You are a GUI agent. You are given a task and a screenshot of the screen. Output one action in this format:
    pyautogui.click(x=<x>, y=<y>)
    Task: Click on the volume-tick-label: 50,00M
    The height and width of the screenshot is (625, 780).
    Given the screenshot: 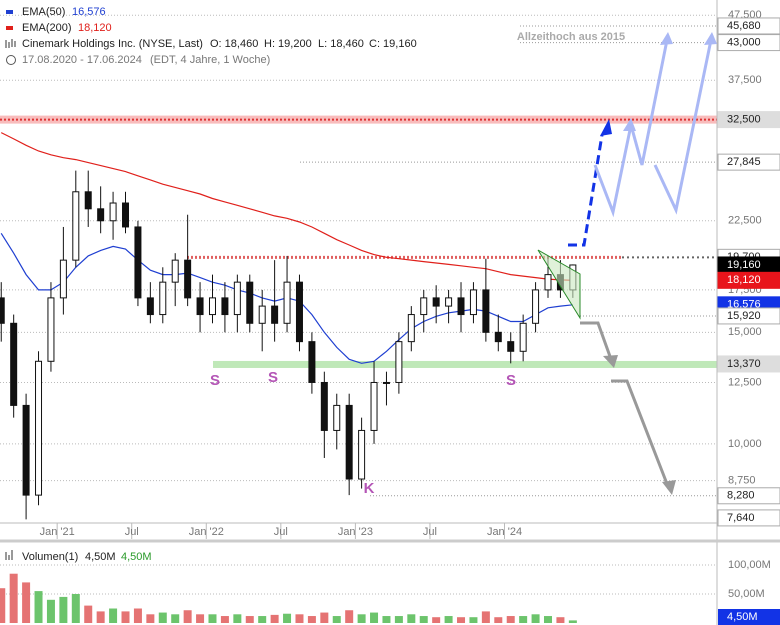 What is the action you would take?
    pyautogui.click(x=746, y=594)
    